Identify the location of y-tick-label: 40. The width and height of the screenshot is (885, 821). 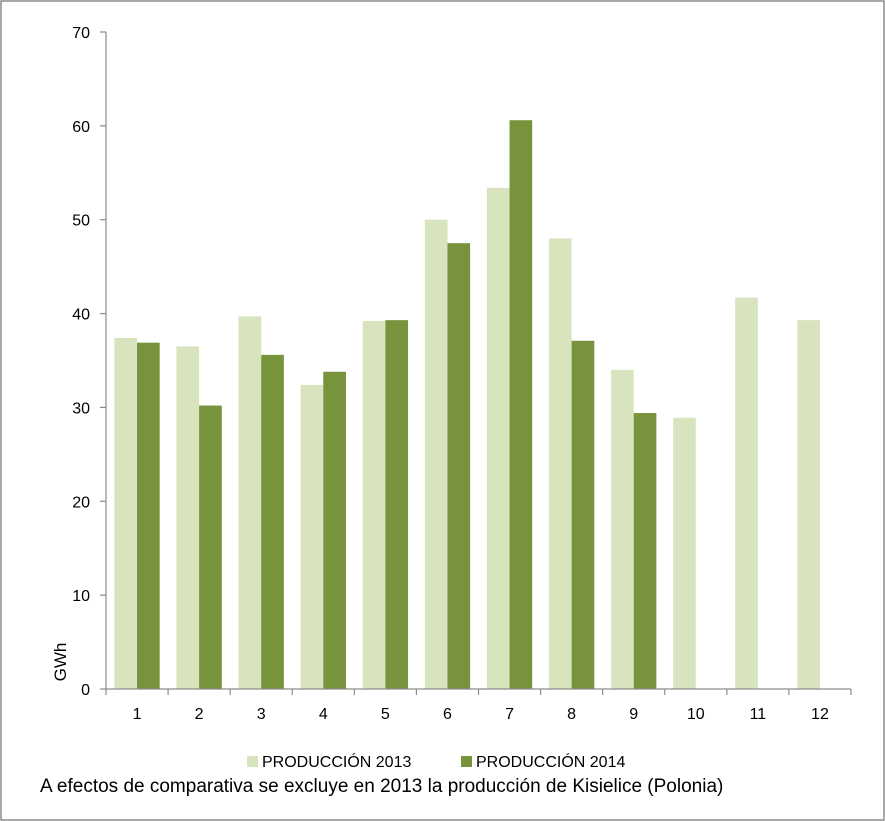
(81, 315).